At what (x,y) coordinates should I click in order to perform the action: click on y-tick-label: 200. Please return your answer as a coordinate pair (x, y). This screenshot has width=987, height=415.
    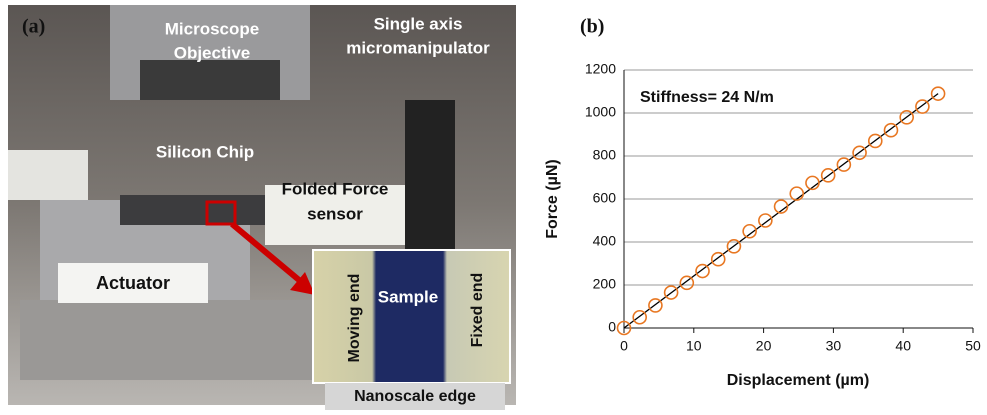
    Looking at the image, I should click on (605, 284).